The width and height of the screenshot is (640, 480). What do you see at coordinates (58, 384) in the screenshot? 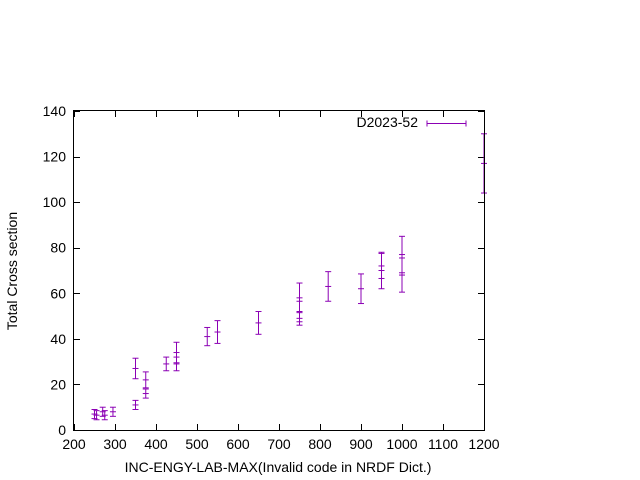
I see `y-tick-label: 20` at bounding box center [58, 384].